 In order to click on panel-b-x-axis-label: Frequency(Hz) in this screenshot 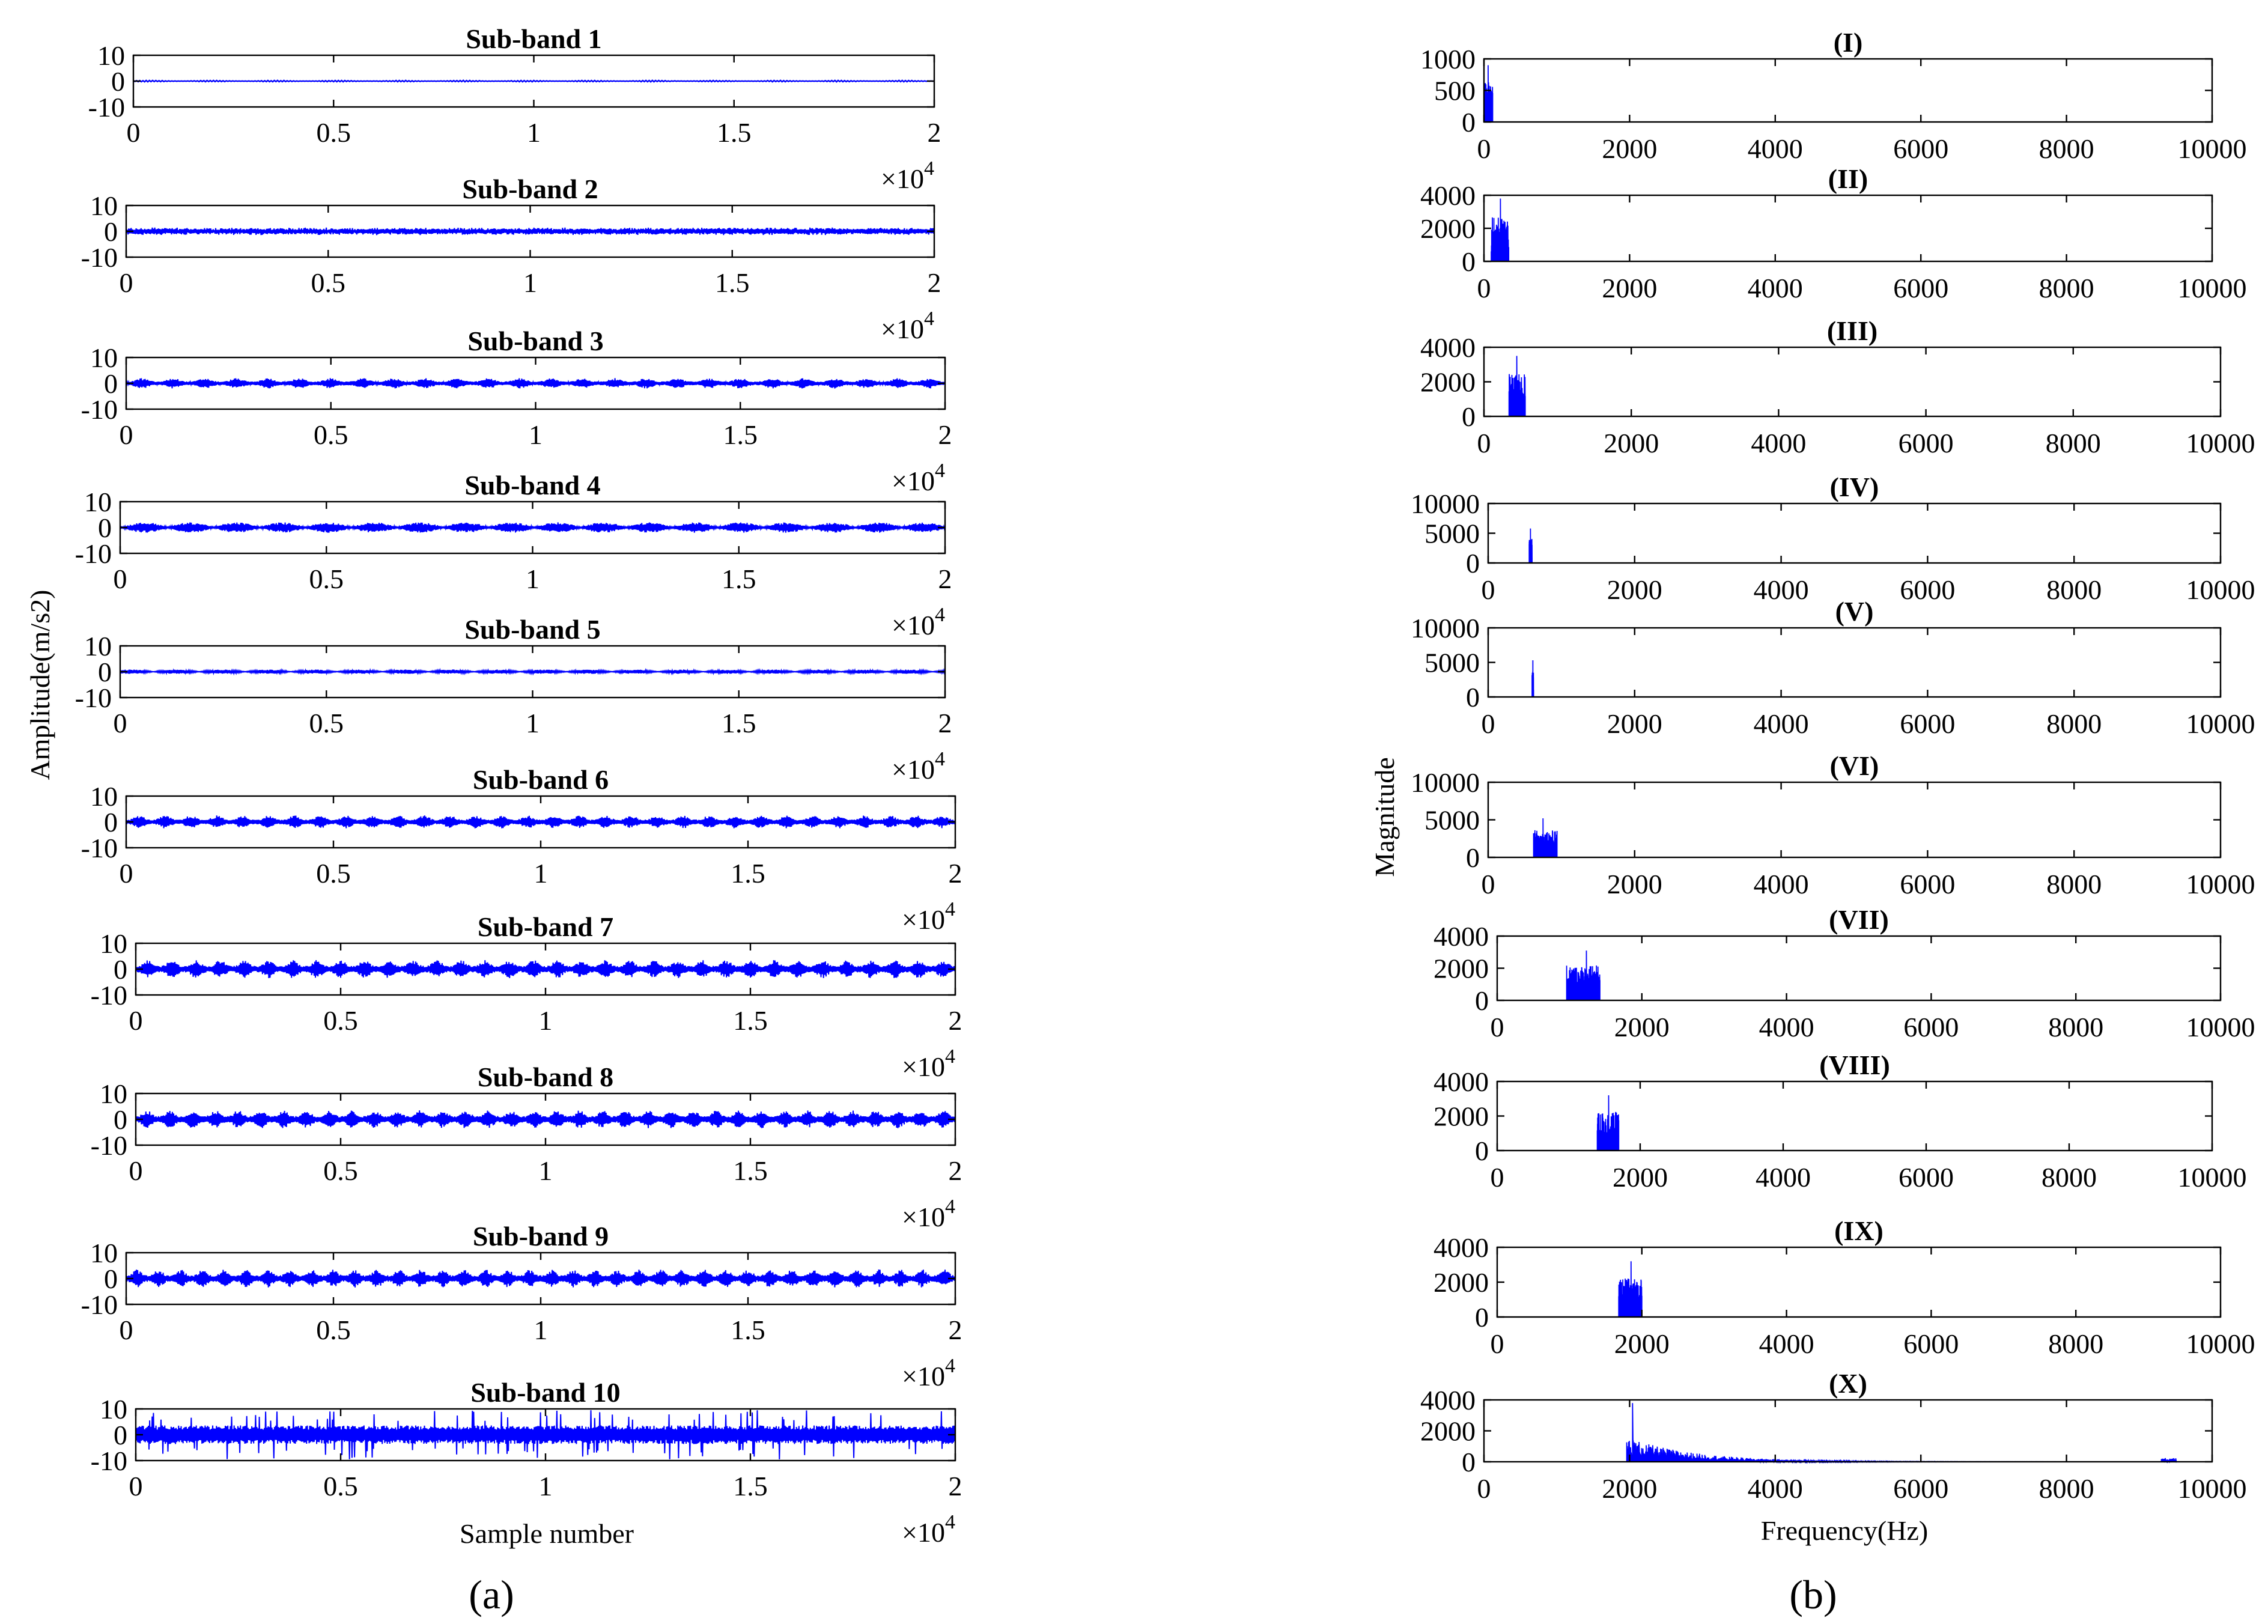, I will do `click(1845, 1530)`.